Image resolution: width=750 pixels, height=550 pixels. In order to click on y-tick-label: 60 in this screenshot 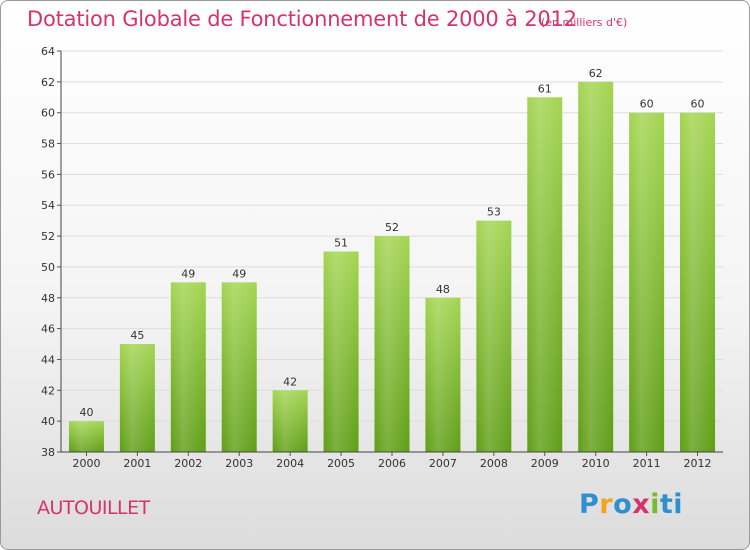, I will do `click(48, 113)`.